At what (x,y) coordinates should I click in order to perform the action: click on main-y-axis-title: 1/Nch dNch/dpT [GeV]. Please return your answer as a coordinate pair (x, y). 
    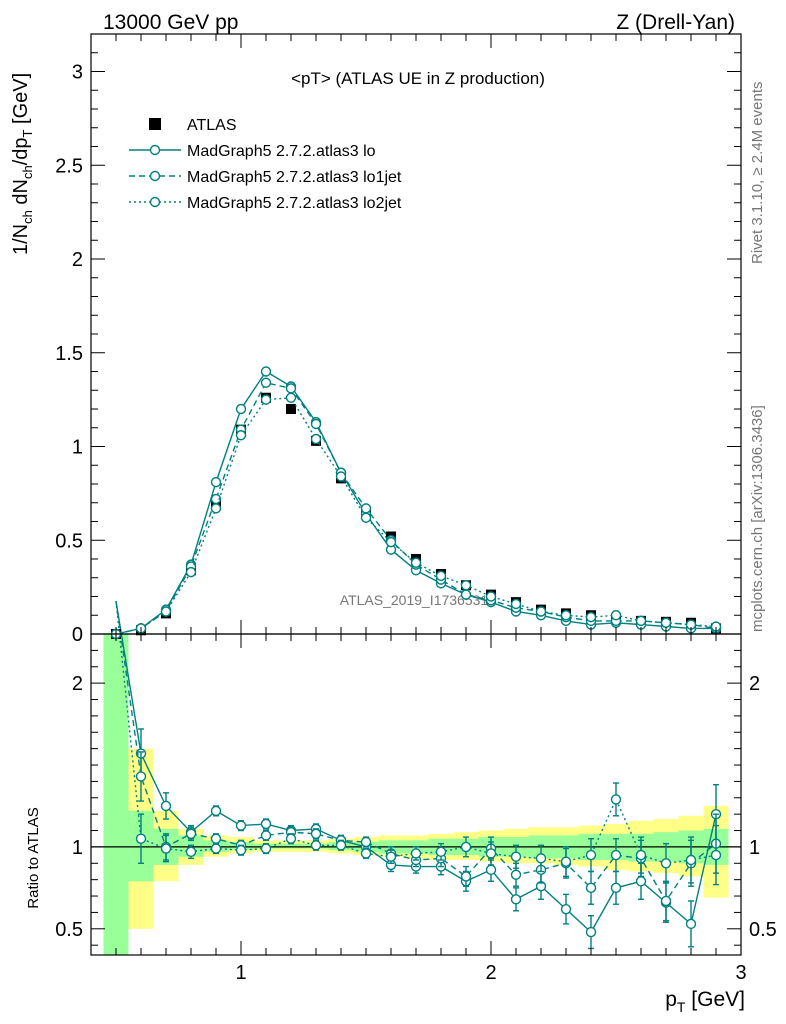
    Looking at the image, I should click on (22, 164).